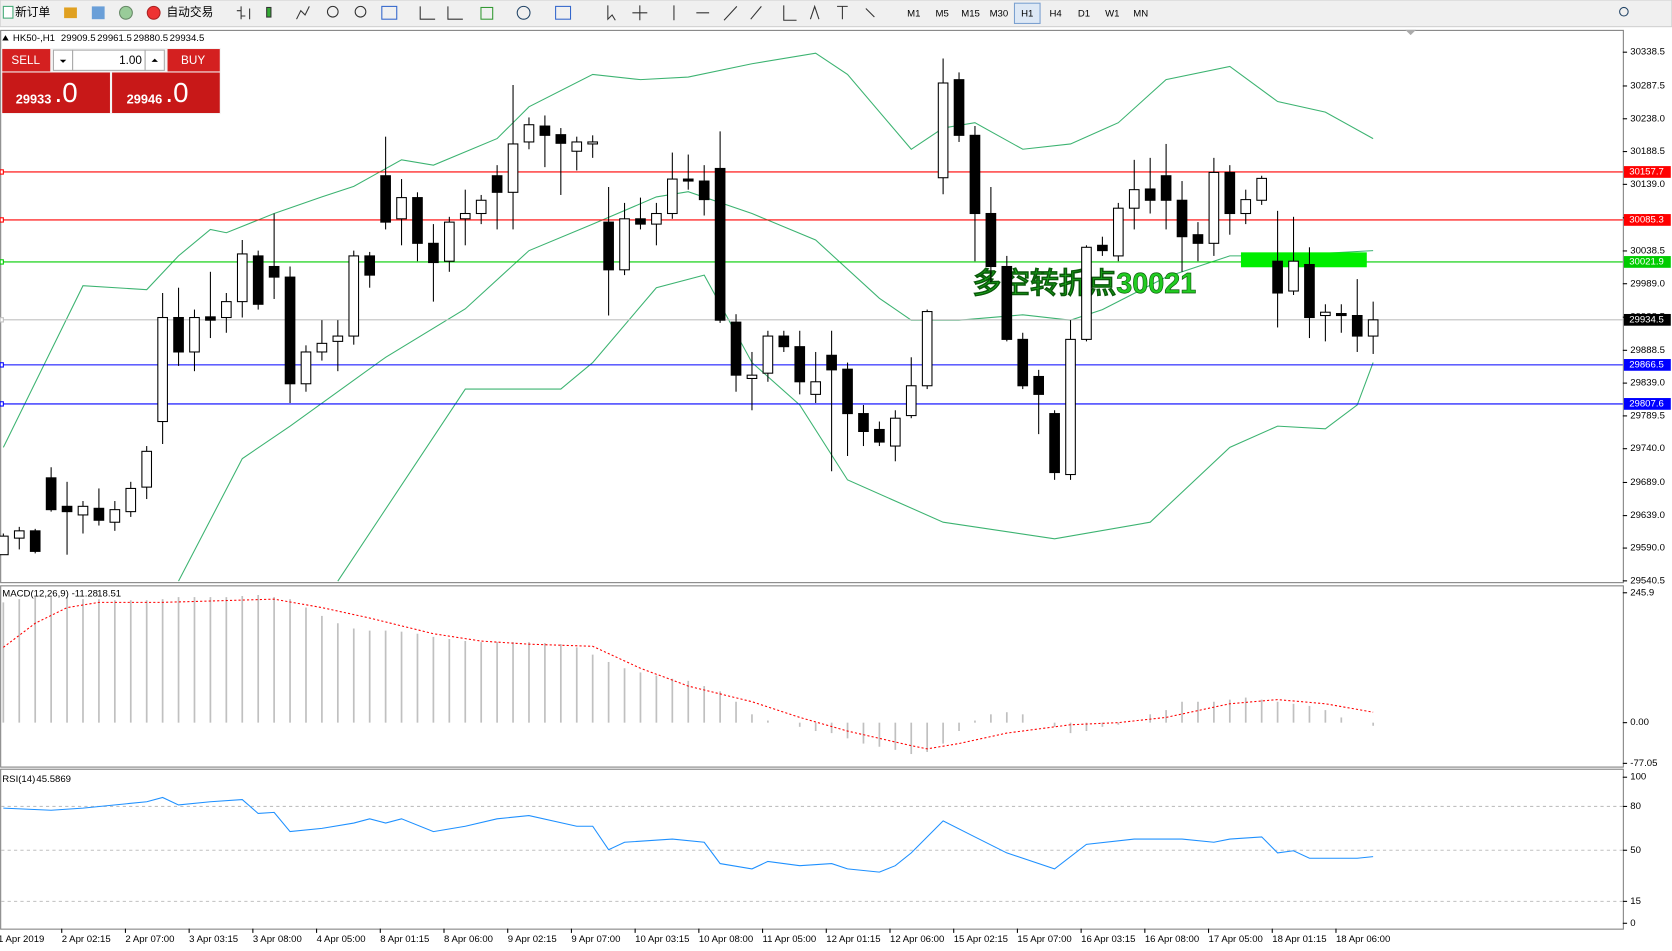 The width and height of the screenshot is (1672, 951). I want to click on timeframes: M1 M5 M15 M30 H1 H4 D1 W1 MN, so click(1027, 13).